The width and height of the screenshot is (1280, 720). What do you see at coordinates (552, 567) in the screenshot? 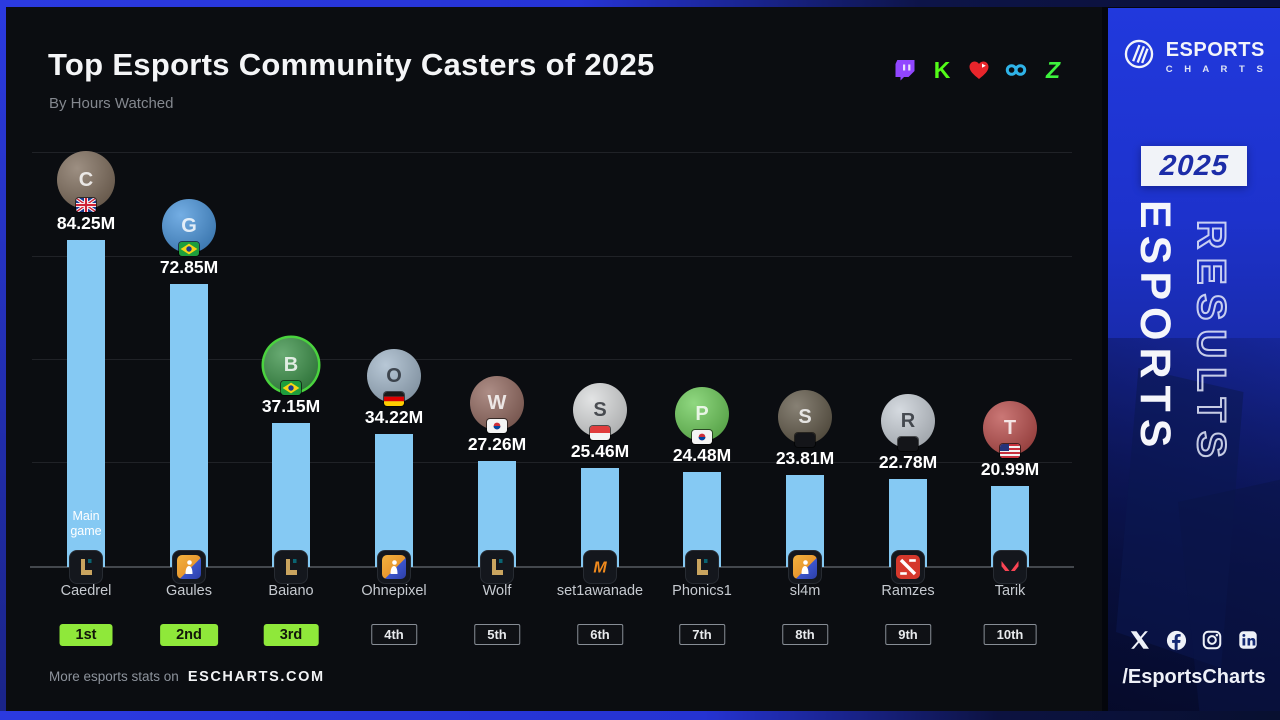
I see `chart-baseline` at bounding box center [552, 567].